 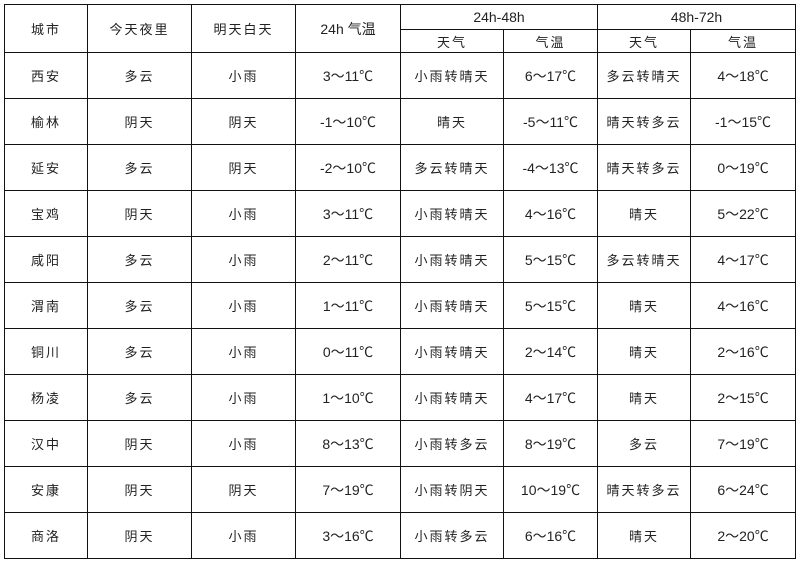 I want to click on cell-temp-24h: -2～10℃, so click(x=348, y=167).